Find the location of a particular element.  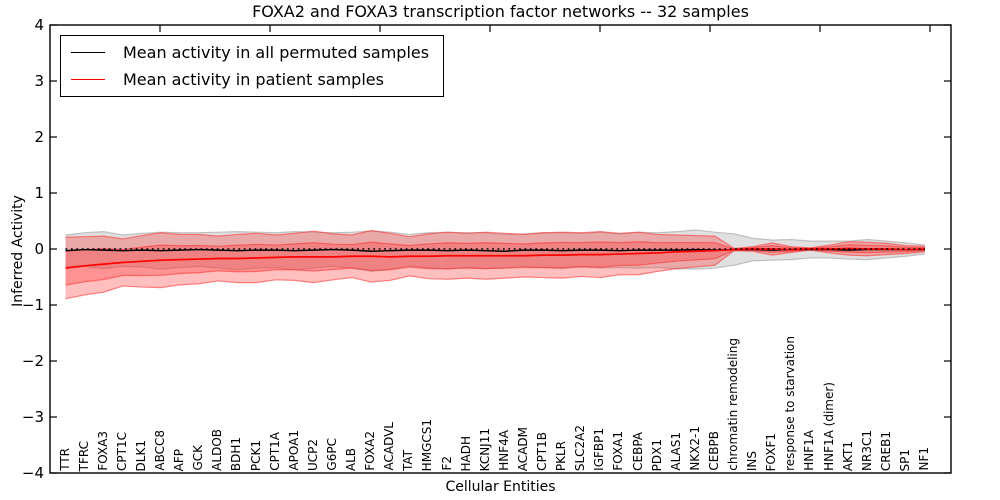

x-tick-label: BDH1 is located at coordinates (236, 453).